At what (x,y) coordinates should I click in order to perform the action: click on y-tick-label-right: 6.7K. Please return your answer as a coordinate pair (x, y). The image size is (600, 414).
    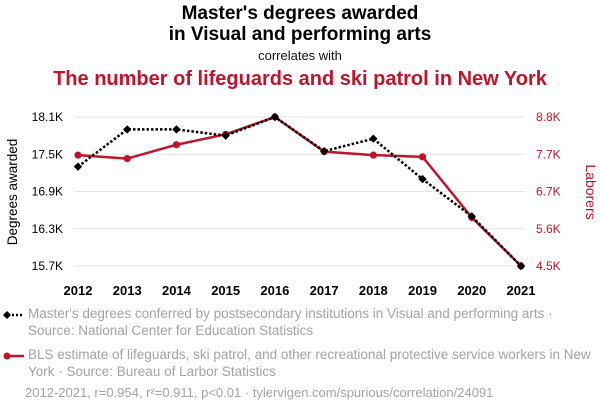
    Looking at the image, I should click on (548, 192).